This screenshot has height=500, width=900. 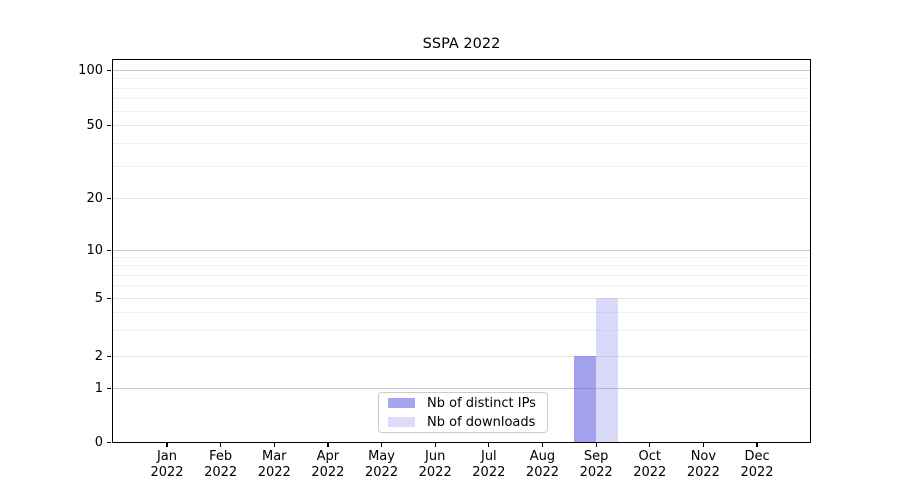 I want to click on x-axis-tick-label-line: Dec, so click(x=757, y=456).